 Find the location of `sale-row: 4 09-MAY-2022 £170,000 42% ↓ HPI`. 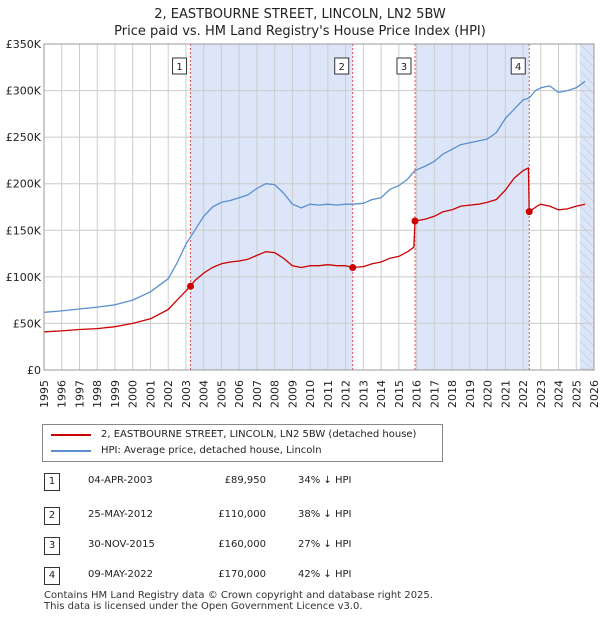

sale-row: 4 09-MAY-2022 £170,000 42% ↓ HPI is located at coordinates (300, 576).